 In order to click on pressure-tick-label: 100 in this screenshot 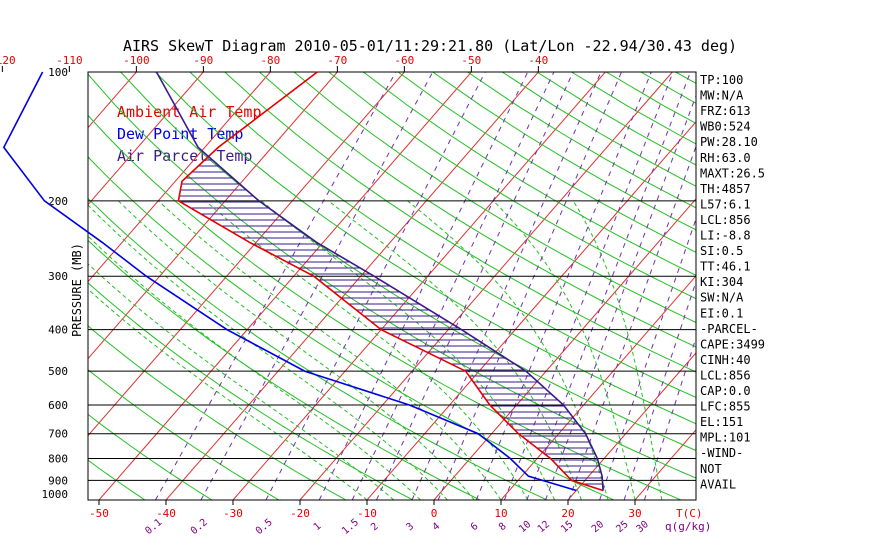, I will do `click(58, 72)`.